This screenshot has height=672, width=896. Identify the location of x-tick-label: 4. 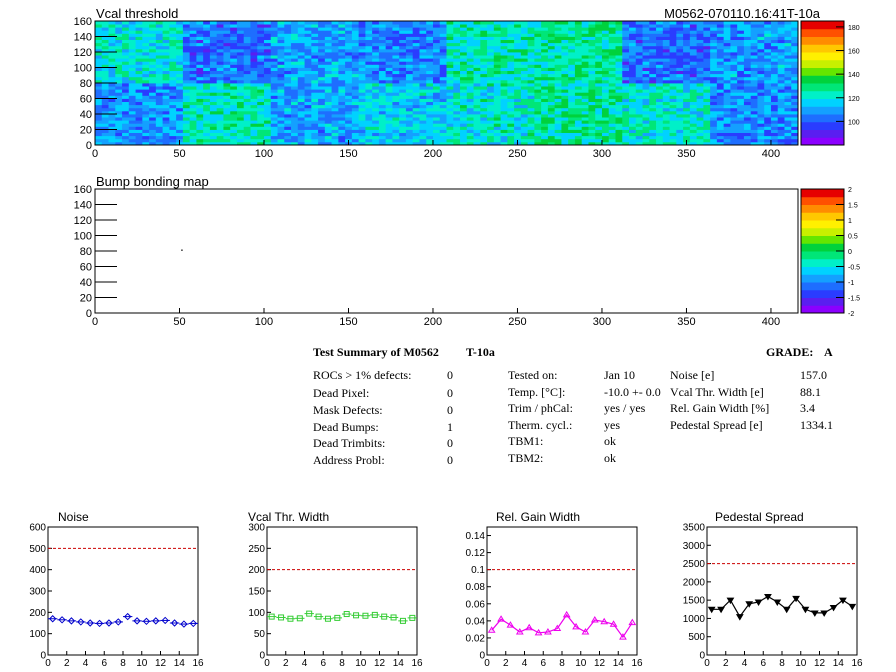
(86, 663).